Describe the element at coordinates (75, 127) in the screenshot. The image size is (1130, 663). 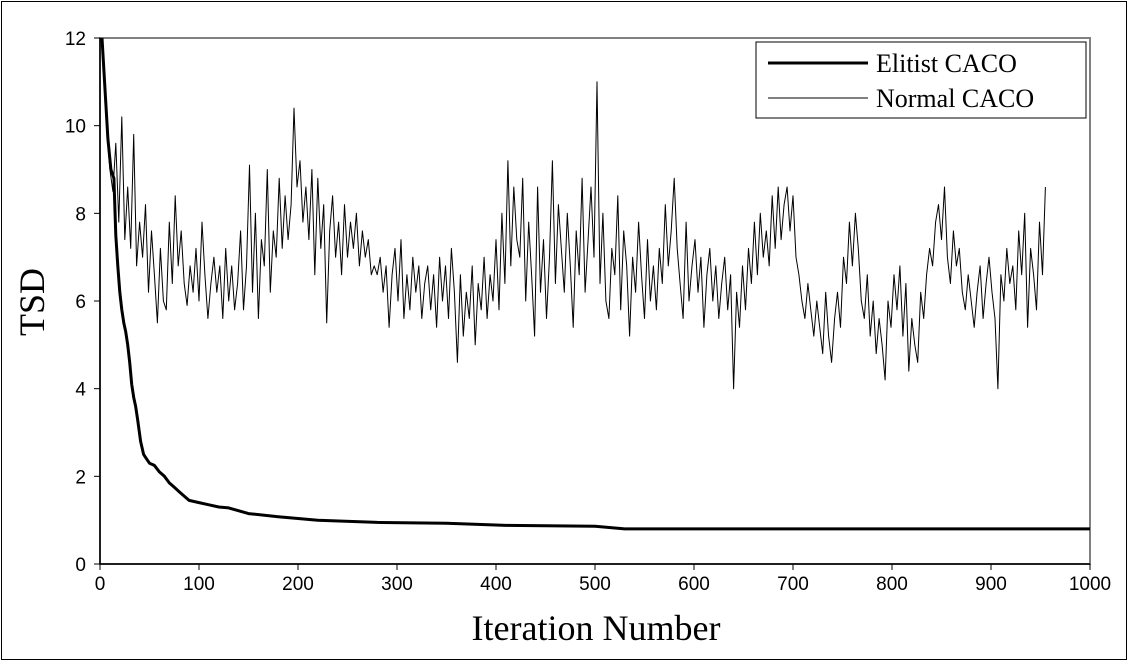
I see `y-tick-label: 10` at that location.